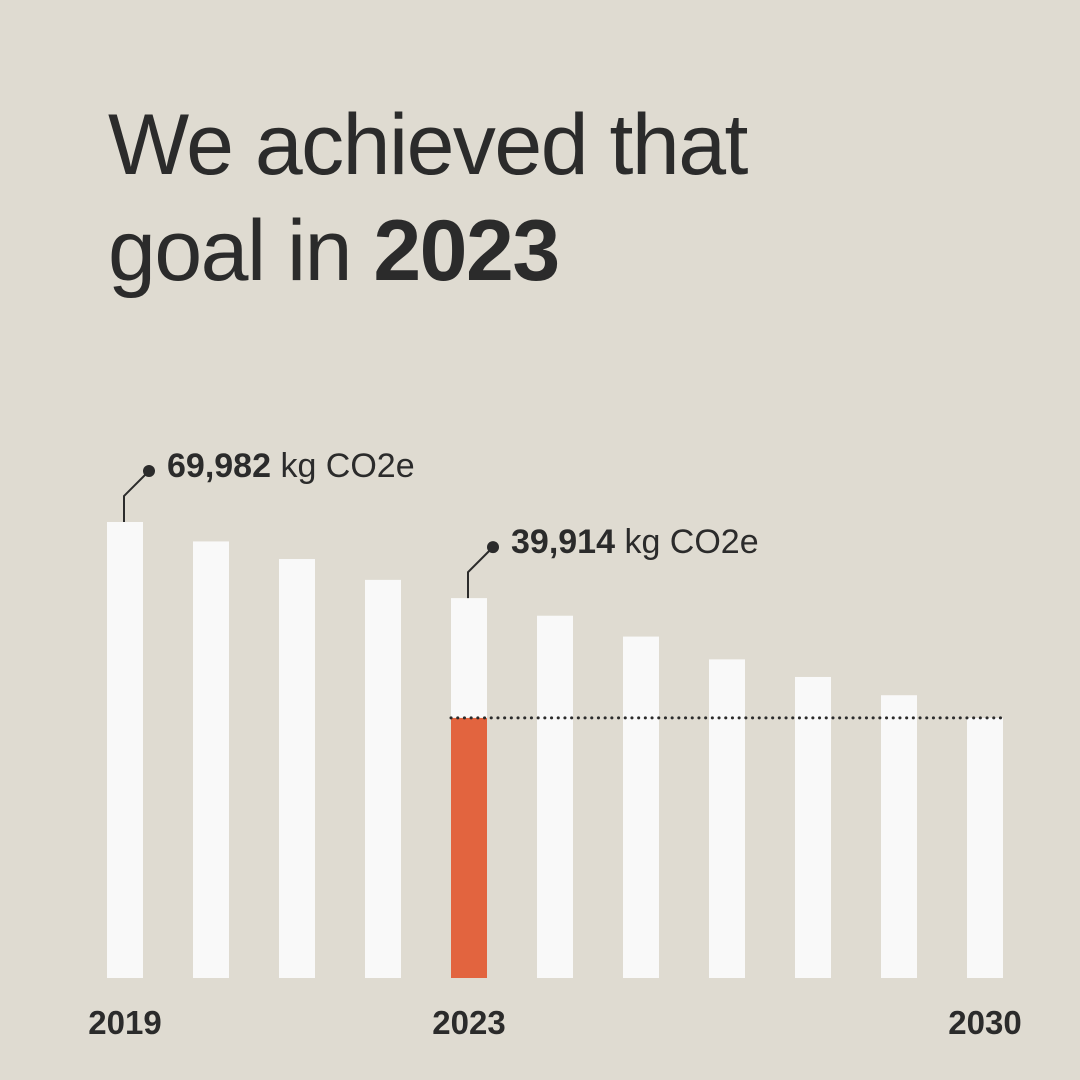 This screenshot has width=1080, height=1080. Describe the element at coordinates (347, 466) in the screenshot. I see `annotation-unit-2019: kg CO2e` at that location.